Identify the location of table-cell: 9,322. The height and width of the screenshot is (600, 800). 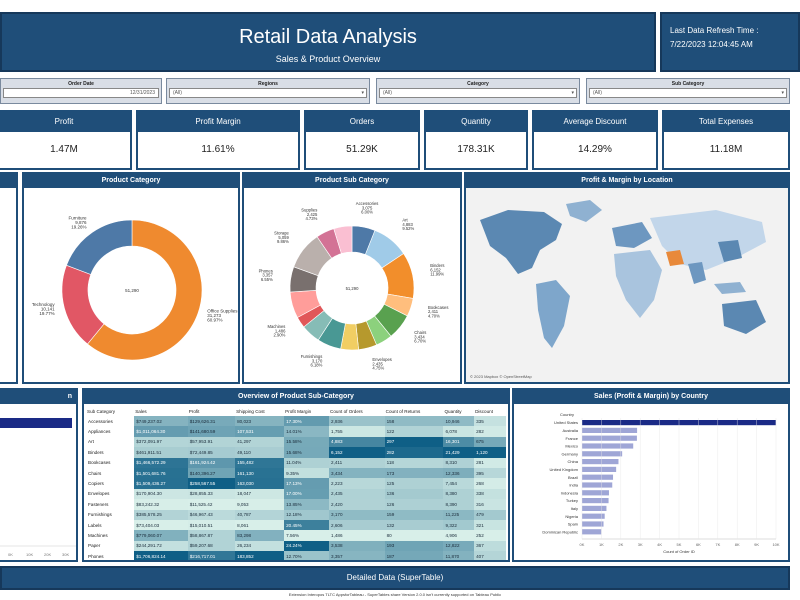
(459, 525).